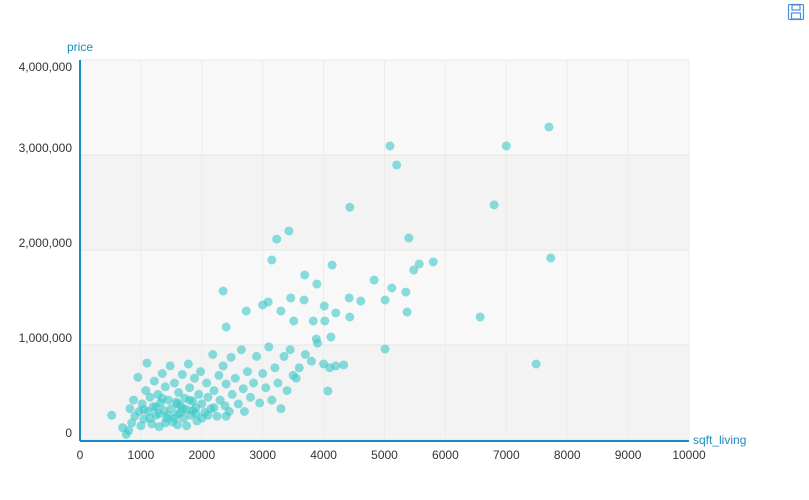 This screenshot has height=500, width=809. What do you see at coordinates (719, 440) in the screenshot?
I see `x-axis-name: sqft_living` at bounding box center [719, 440].